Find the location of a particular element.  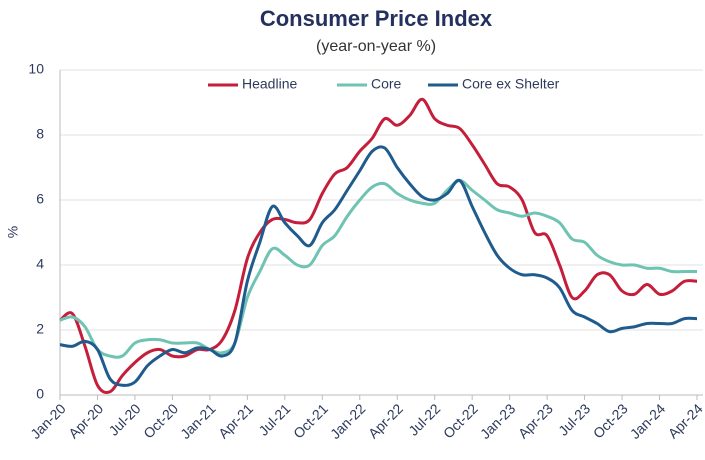

x-tick-label: Apr-24 is located at coordinates (685, 420).